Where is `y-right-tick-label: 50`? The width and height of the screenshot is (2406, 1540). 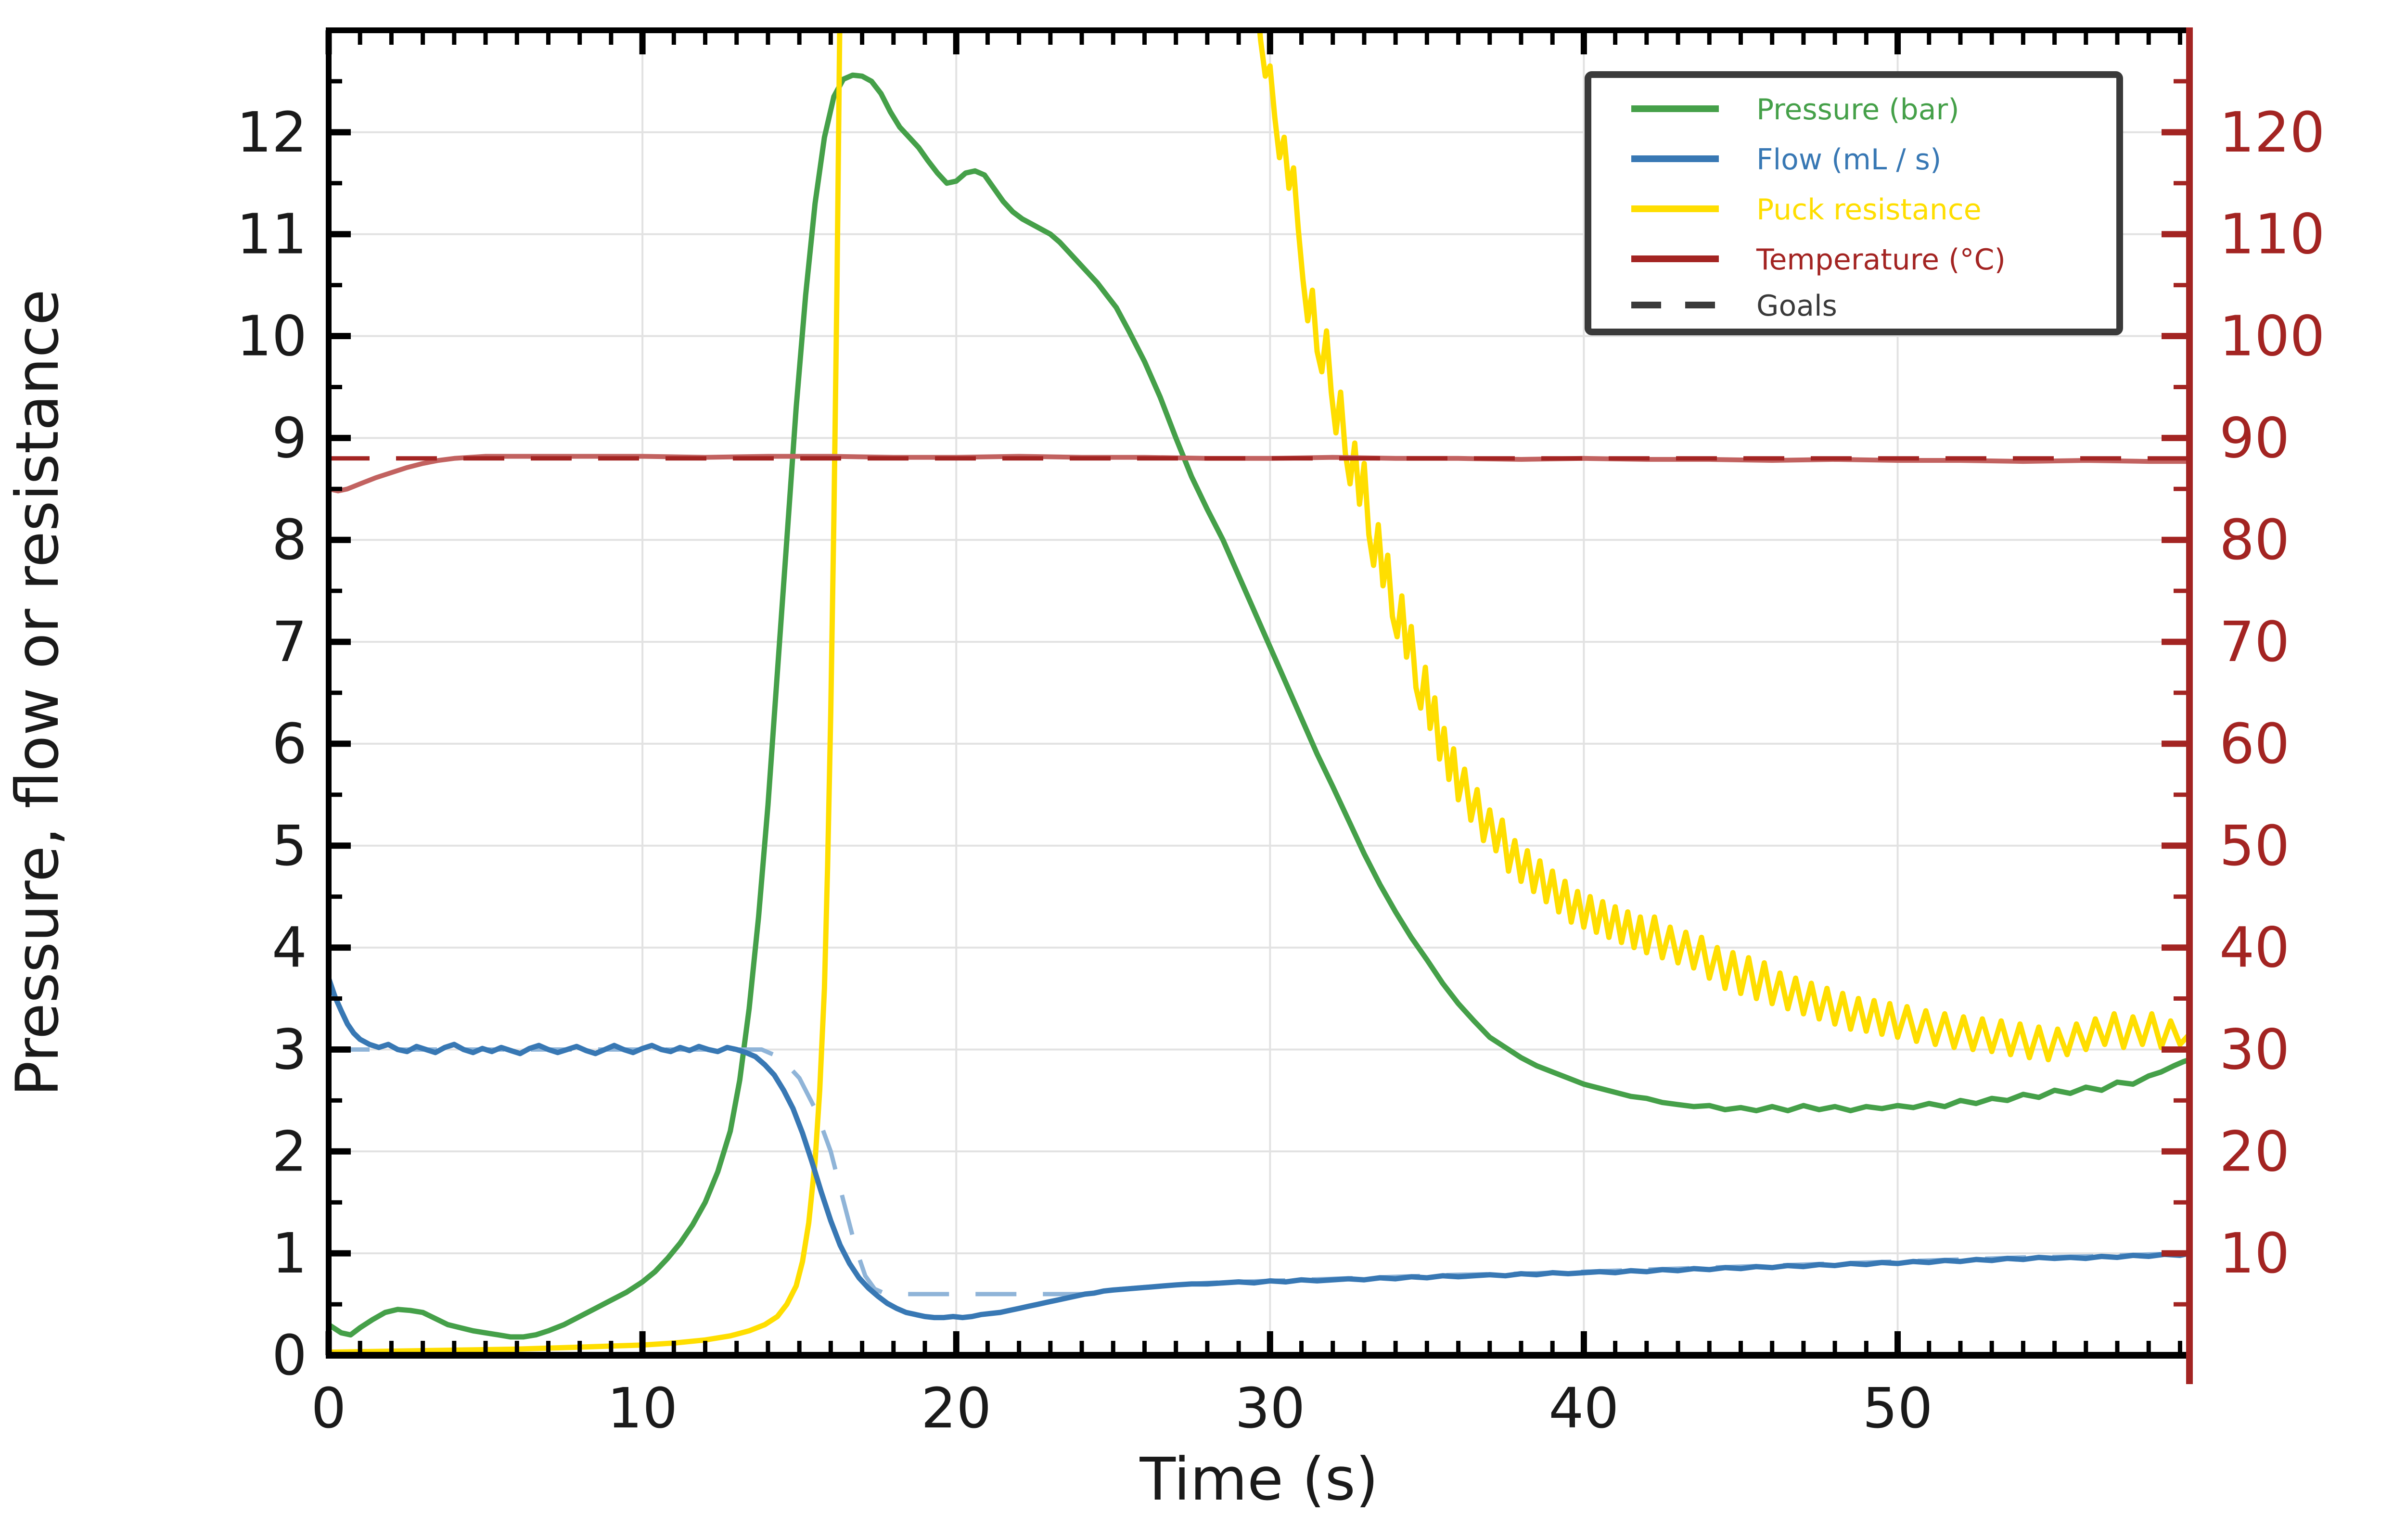 y-right-tick-label: 50 is located at coordinates (2255, 846).